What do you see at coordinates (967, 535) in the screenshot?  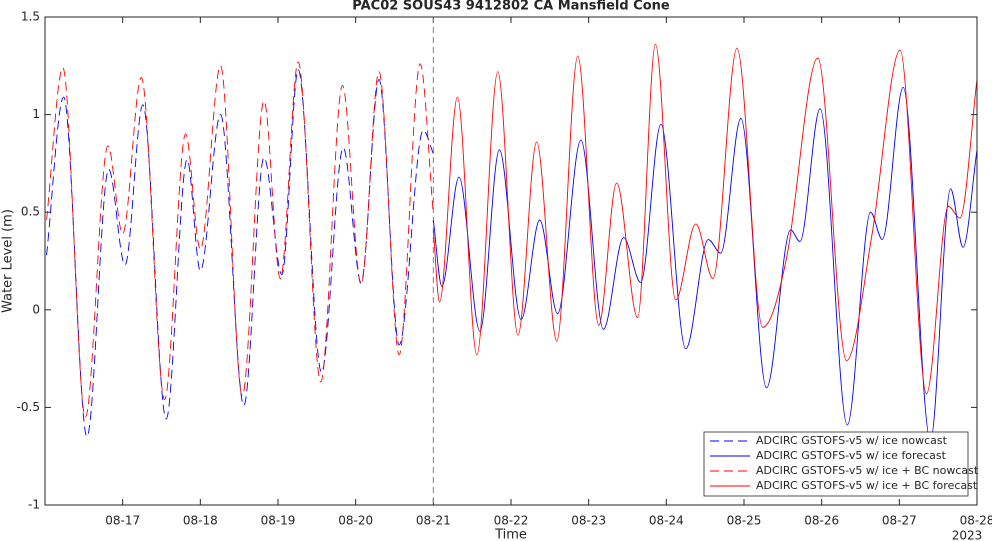 I see `x-tick-year: 2023` at bounding box center [967, 535].